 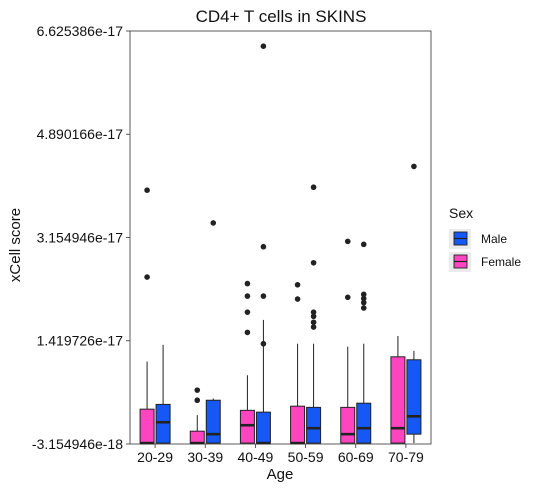 What do you see at coordinates (478, 239) in the screenshot?
I see `legend-entry-male: Male` at bounding box center [478, 239].